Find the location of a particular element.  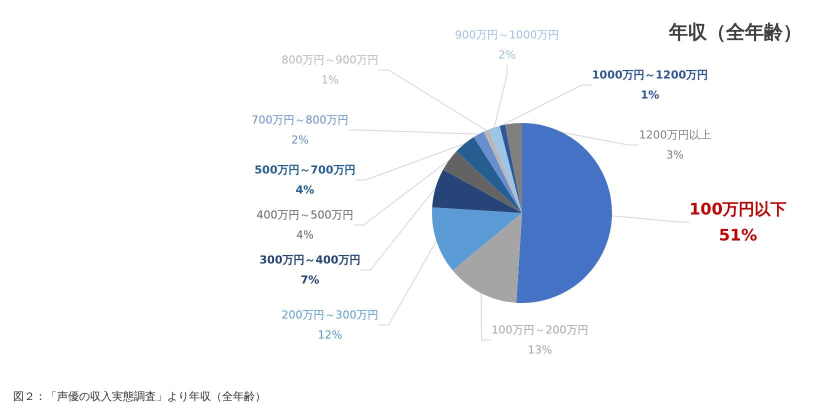

slice-label: 800万円～900万円 is located at coordinates (330, 60).